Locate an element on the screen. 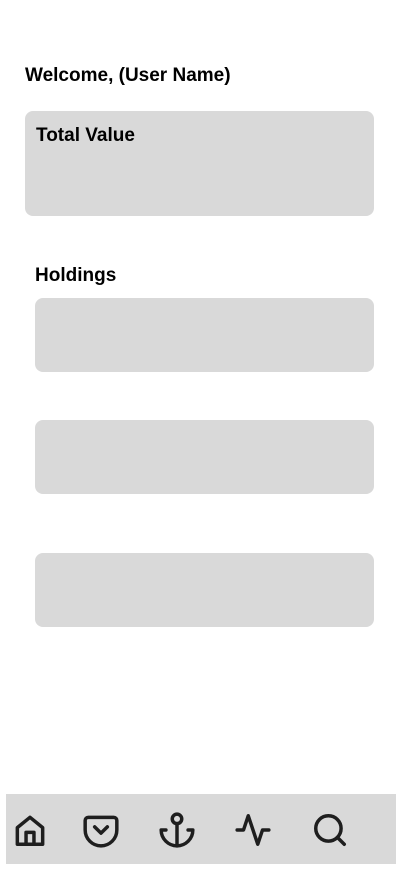 The height and width of the screenshot is (874, 402). home-icon is located at coordinates (30, 830).